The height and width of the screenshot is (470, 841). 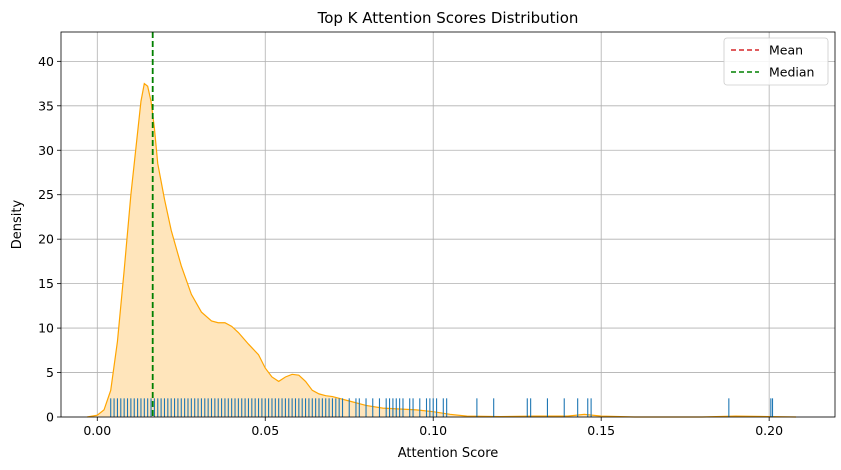 I want to click on y-tick-label: 5, so click(x=50, y=372).